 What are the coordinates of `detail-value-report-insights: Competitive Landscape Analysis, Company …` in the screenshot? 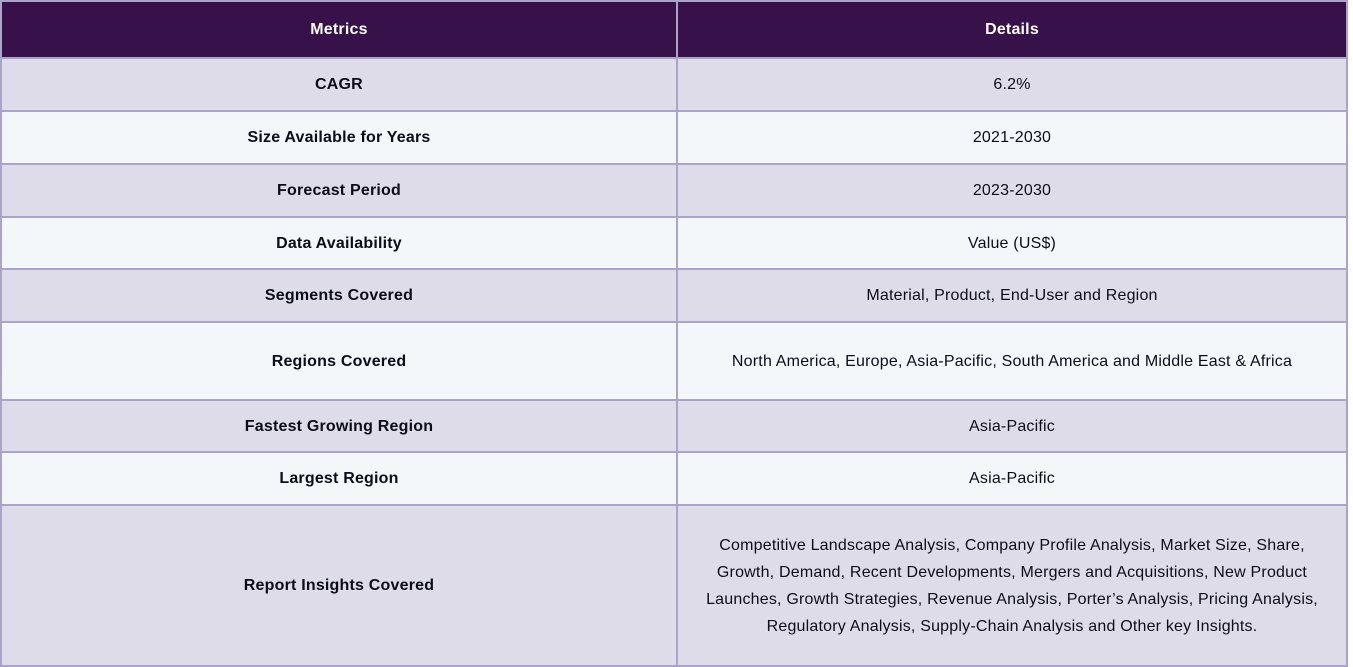 It's located at (1012, 585).